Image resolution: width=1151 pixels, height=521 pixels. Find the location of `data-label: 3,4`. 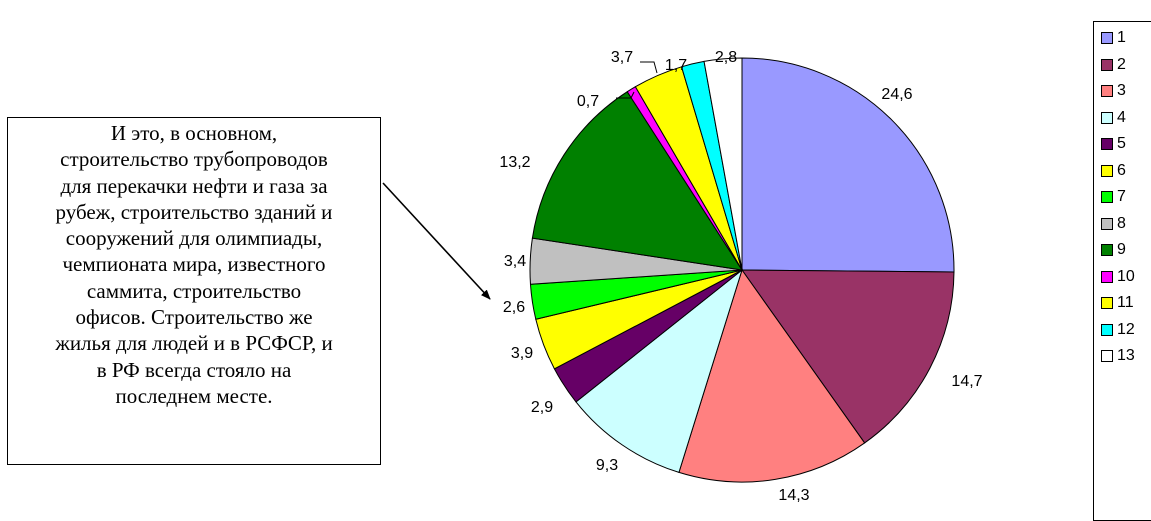

data-label: 3,4 is located at coordinates (515, 261).